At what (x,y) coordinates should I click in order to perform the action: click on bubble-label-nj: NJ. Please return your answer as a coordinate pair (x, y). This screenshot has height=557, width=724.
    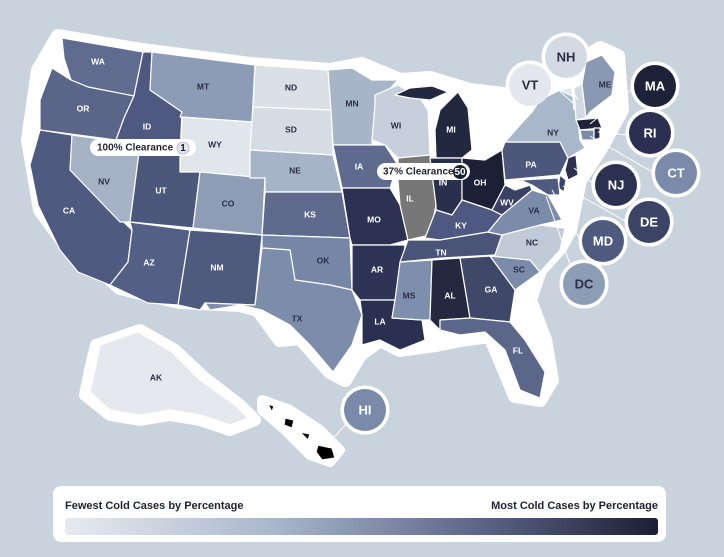
    Looking at the image, I should click on (616, 184).